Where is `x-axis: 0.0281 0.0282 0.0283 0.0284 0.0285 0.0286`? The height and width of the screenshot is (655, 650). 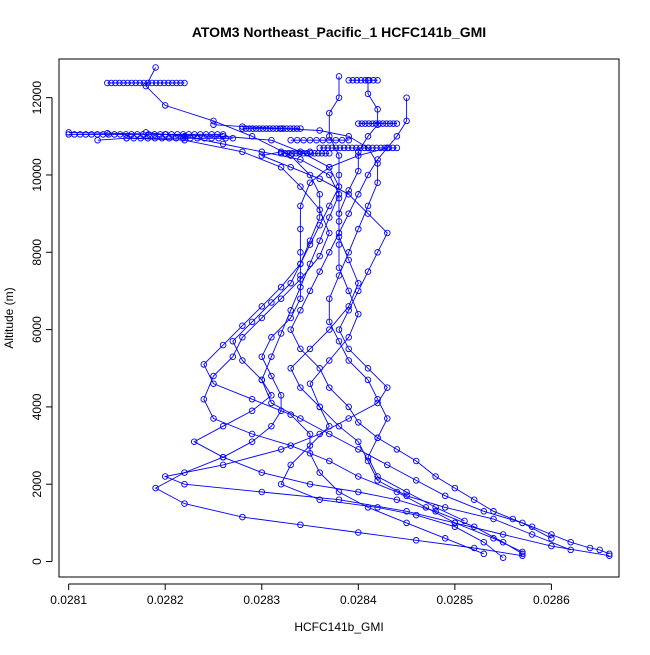
x-axis: 0.0281 0.0282 0.0283 0.0284 0.0285 0.0286 is located at coordinates (310, 595).